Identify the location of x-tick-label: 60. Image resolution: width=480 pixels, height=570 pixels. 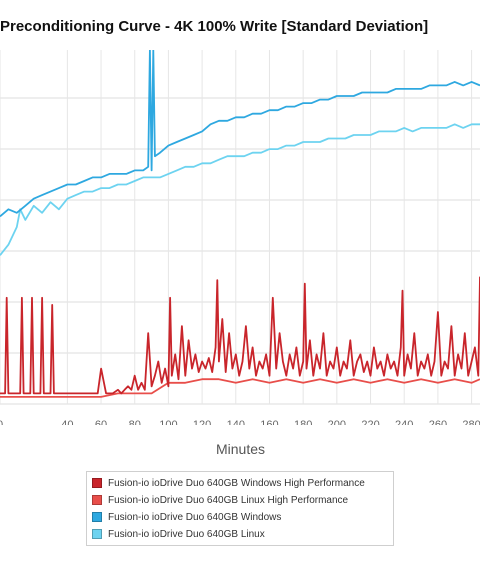
(101, 422).